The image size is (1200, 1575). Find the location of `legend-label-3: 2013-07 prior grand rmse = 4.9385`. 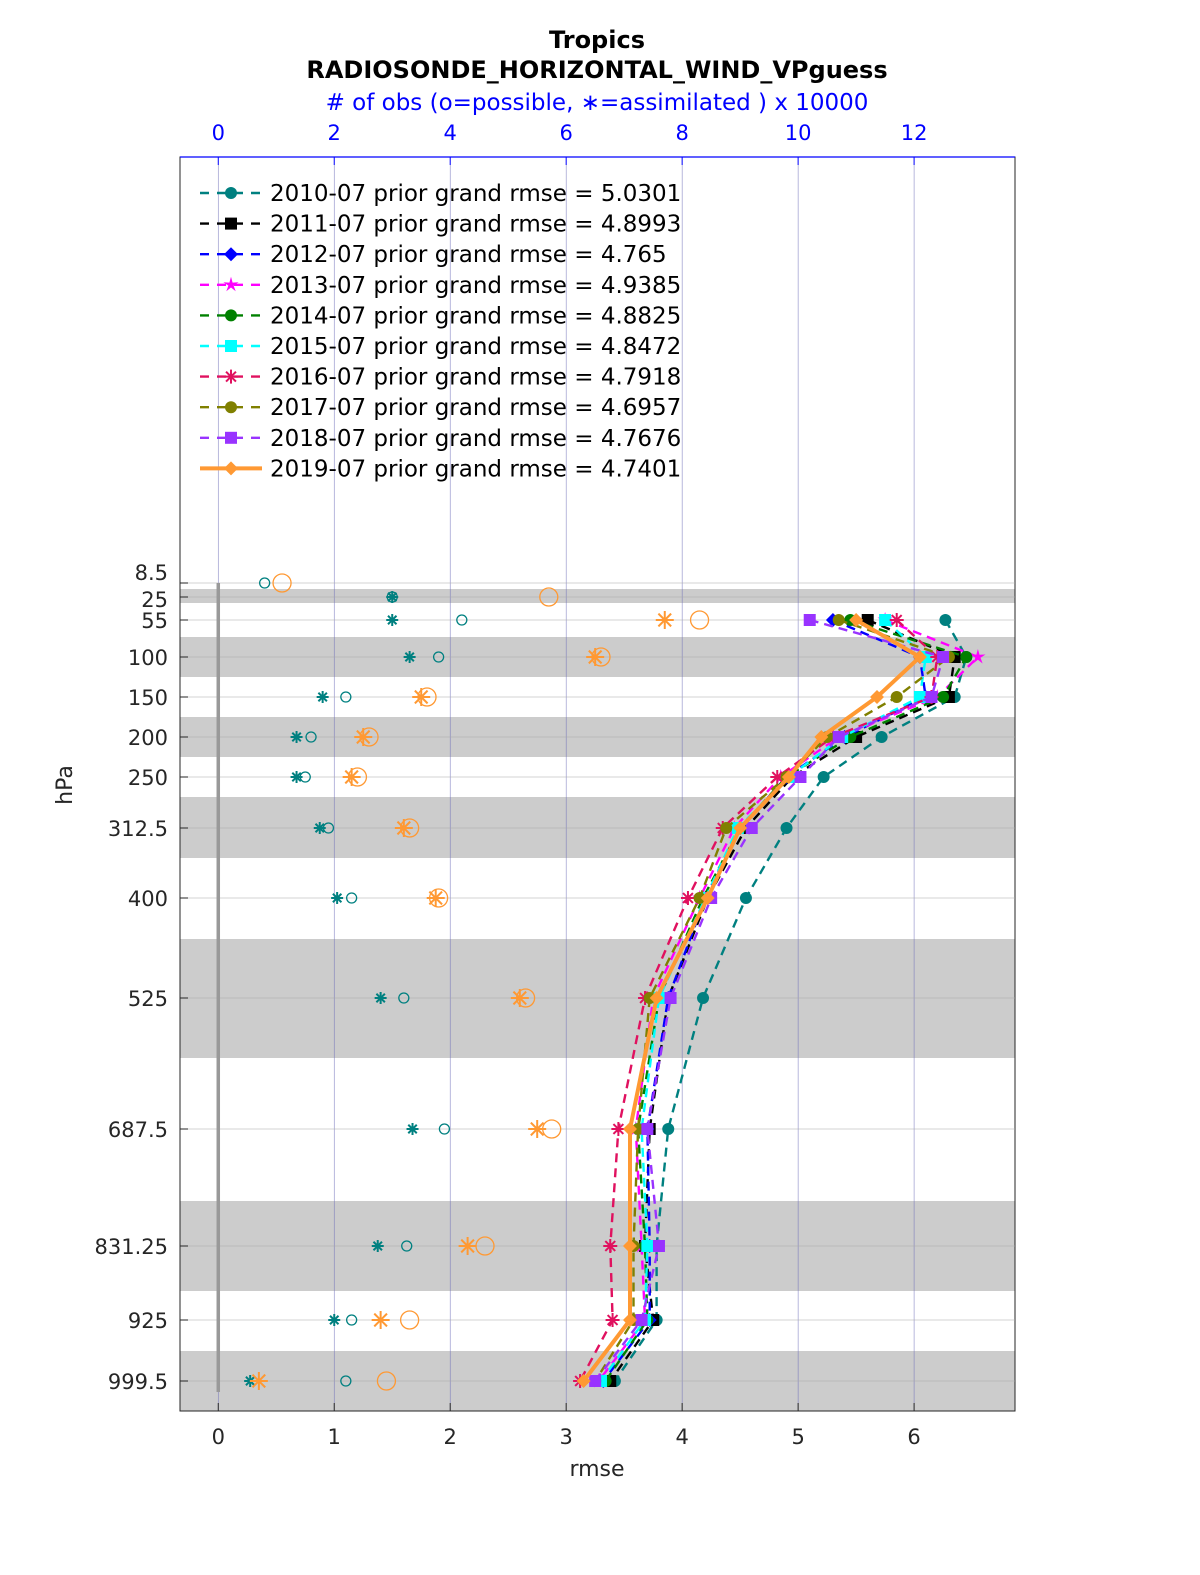

legend-label-3: 2013-07 prior grand rmse = 4.9385 is located at coordinates (475, 286).